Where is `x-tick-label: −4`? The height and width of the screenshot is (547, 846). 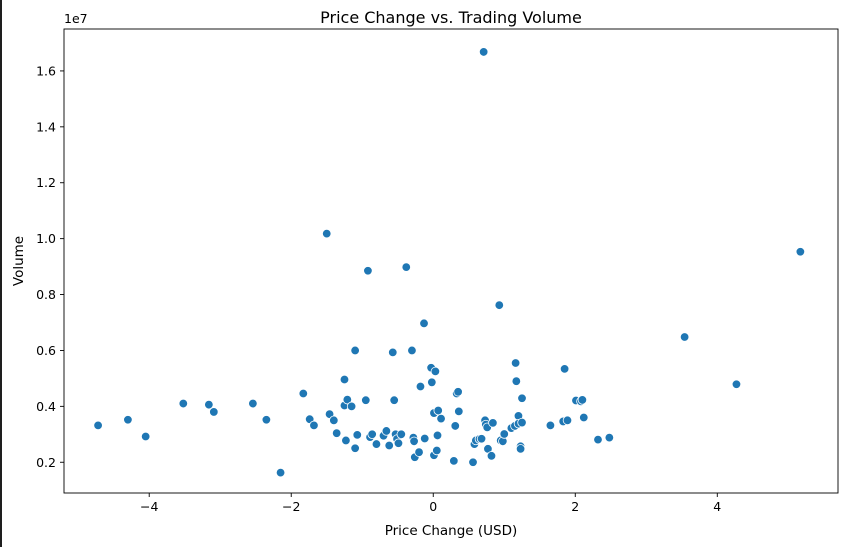
x-tick-label: −4 is located at coordinates (149, 506).